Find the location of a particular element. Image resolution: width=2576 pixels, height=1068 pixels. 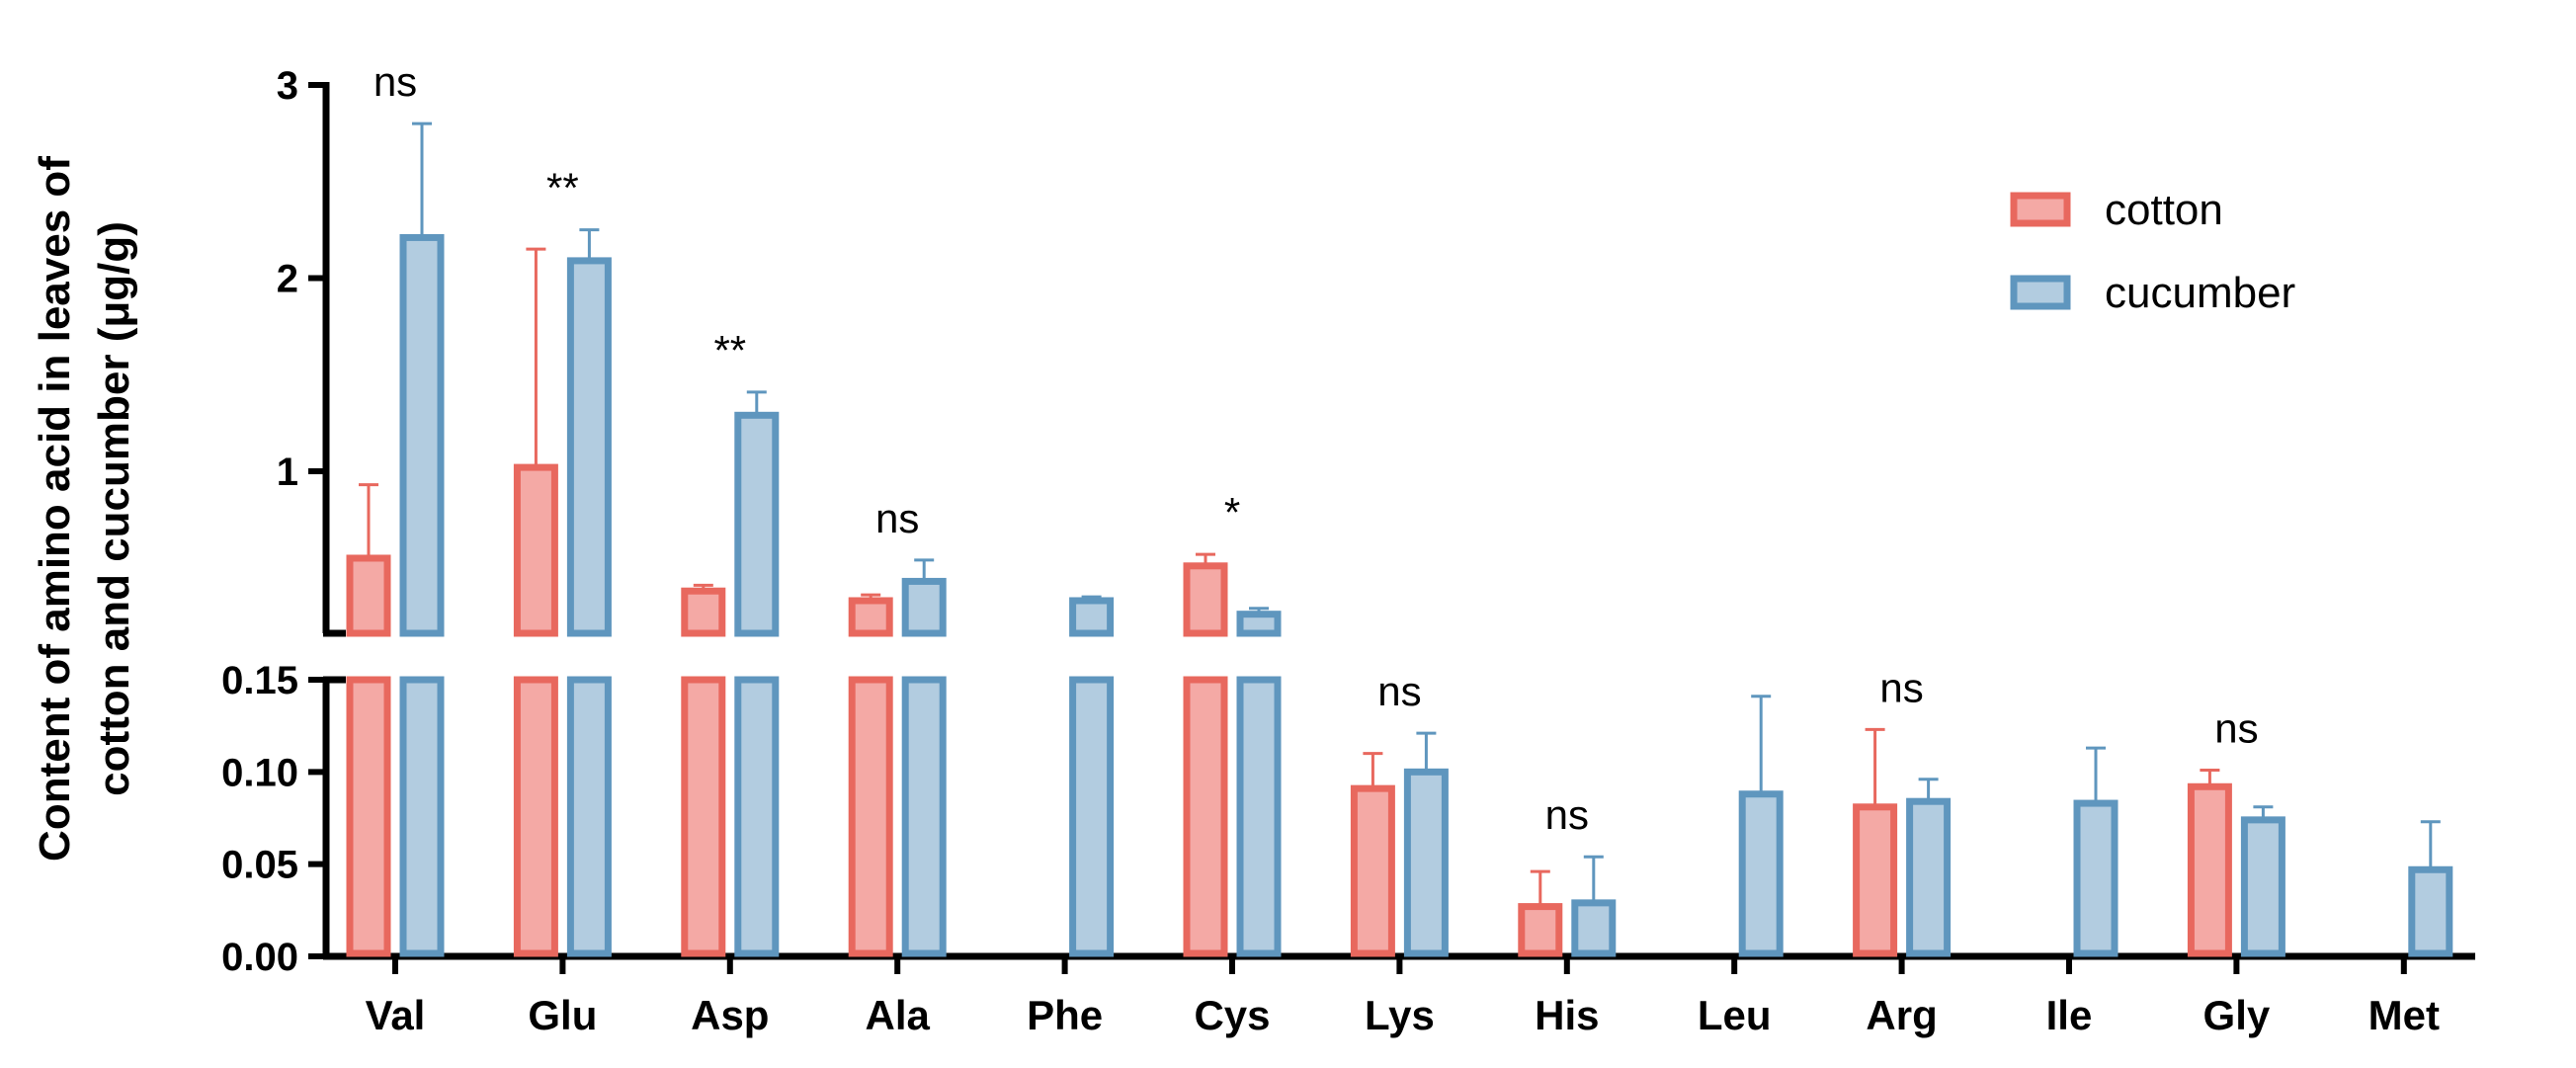

y-tick-label: 2 is located at coordinates (287, 279).